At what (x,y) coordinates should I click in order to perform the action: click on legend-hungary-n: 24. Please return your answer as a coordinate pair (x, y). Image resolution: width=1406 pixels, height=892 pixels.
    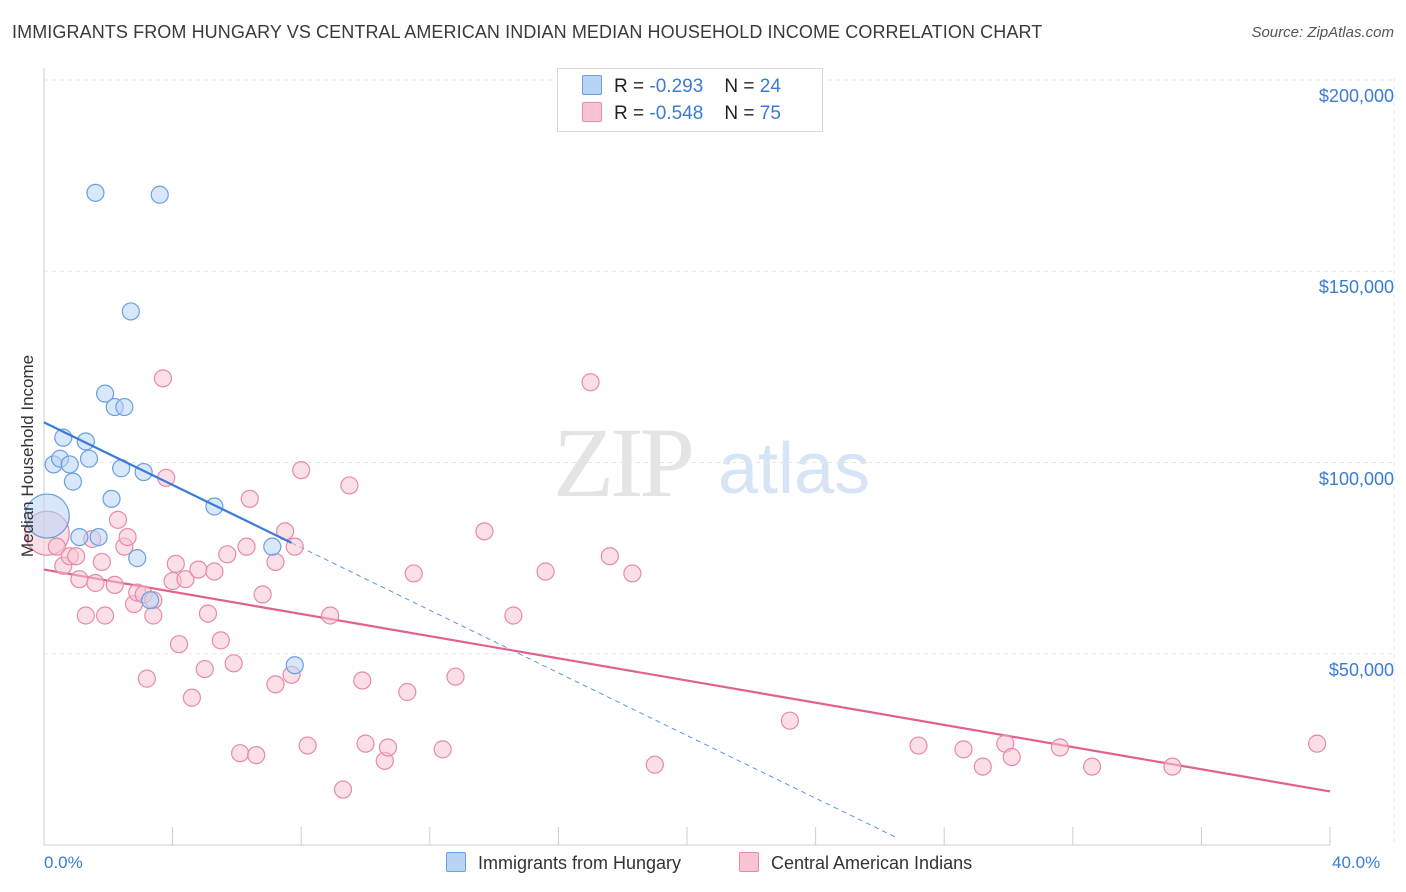
    Looking at the image, I should click on (770, 86).